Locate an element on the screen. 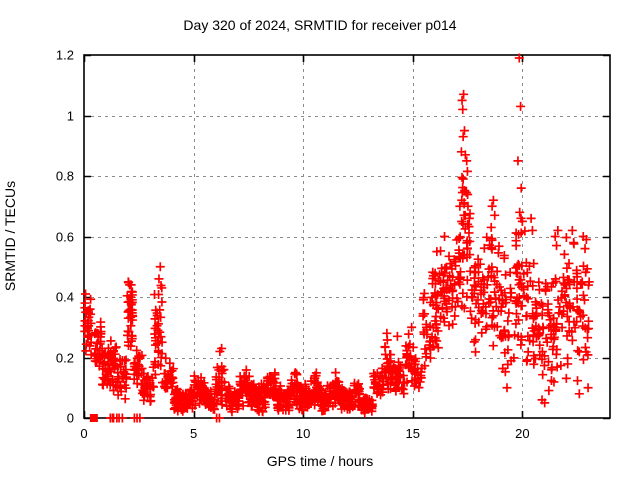 Image resolution: width=640 pixels, height=480 pixels. y-tick-label: 0.2 is located at coordinates (64, 357).